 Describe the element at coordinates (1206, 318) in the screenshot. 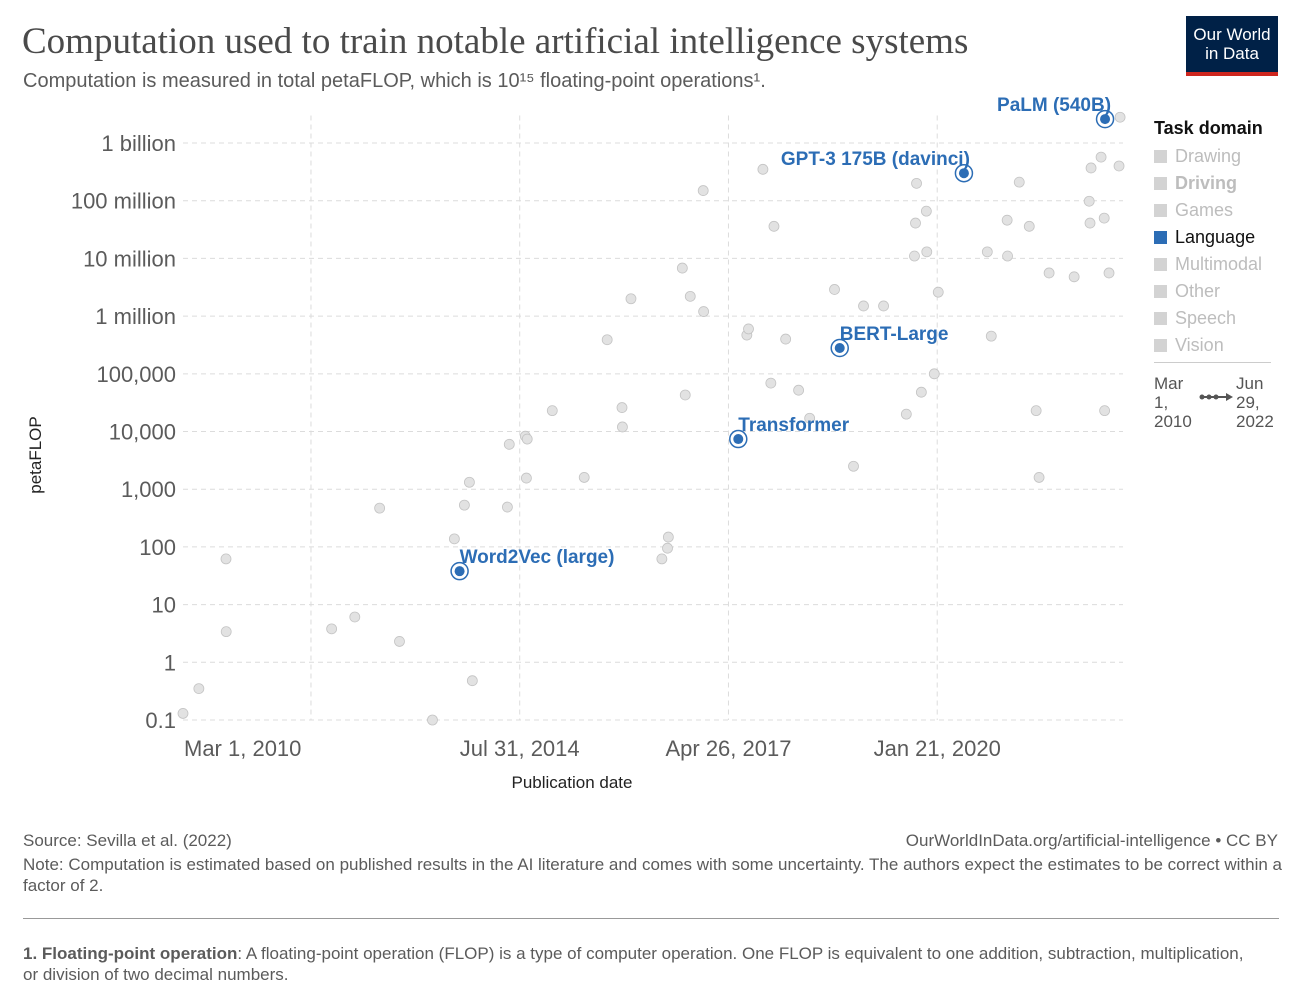

I see `legend-label: Speech` at that location.